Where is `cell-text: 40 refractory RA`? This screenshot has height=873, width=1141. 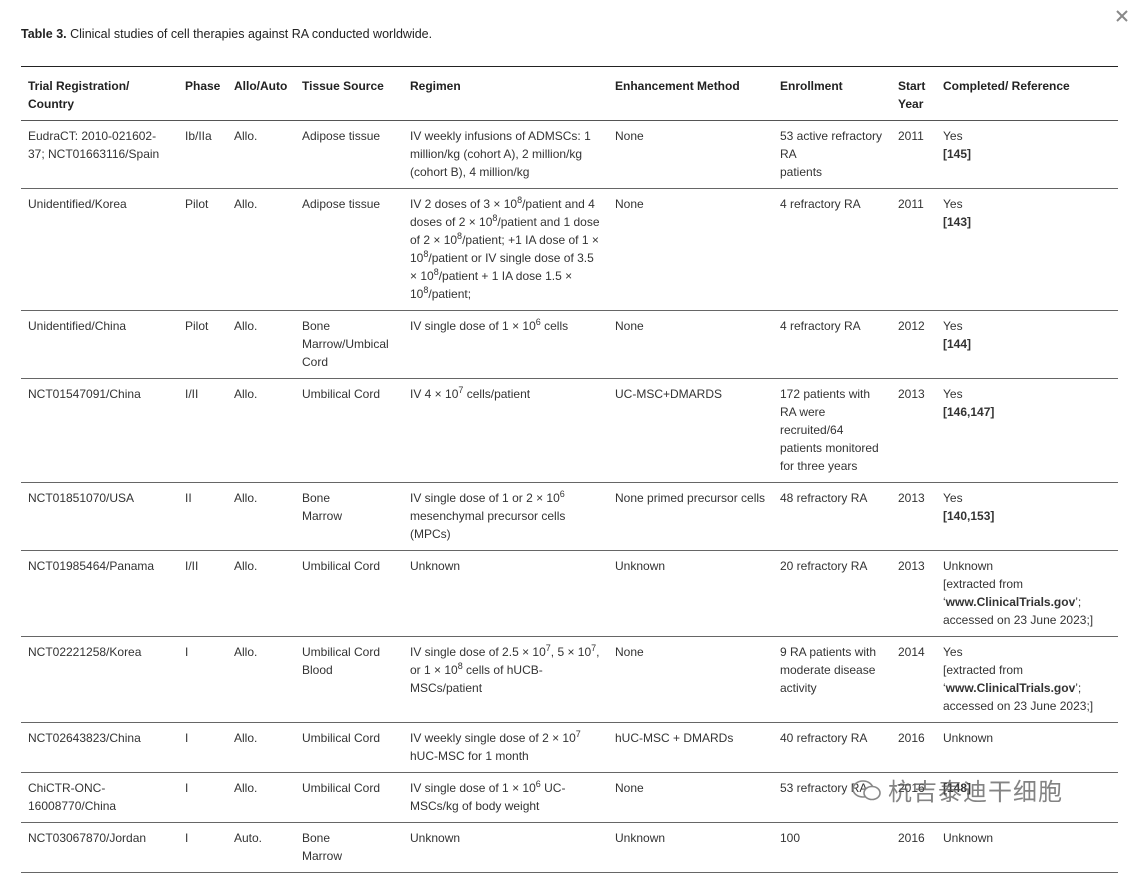 cell-text: 40 refractory RA is located at coordinates (824, 738).